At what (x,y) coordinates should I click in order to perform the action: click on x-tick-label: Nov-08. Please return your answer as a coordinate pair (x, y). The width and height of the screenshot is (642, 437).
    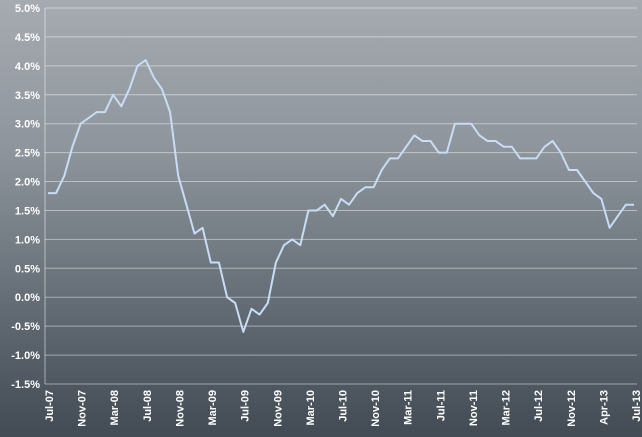
    Looking at the image, I should click on (180, 408).